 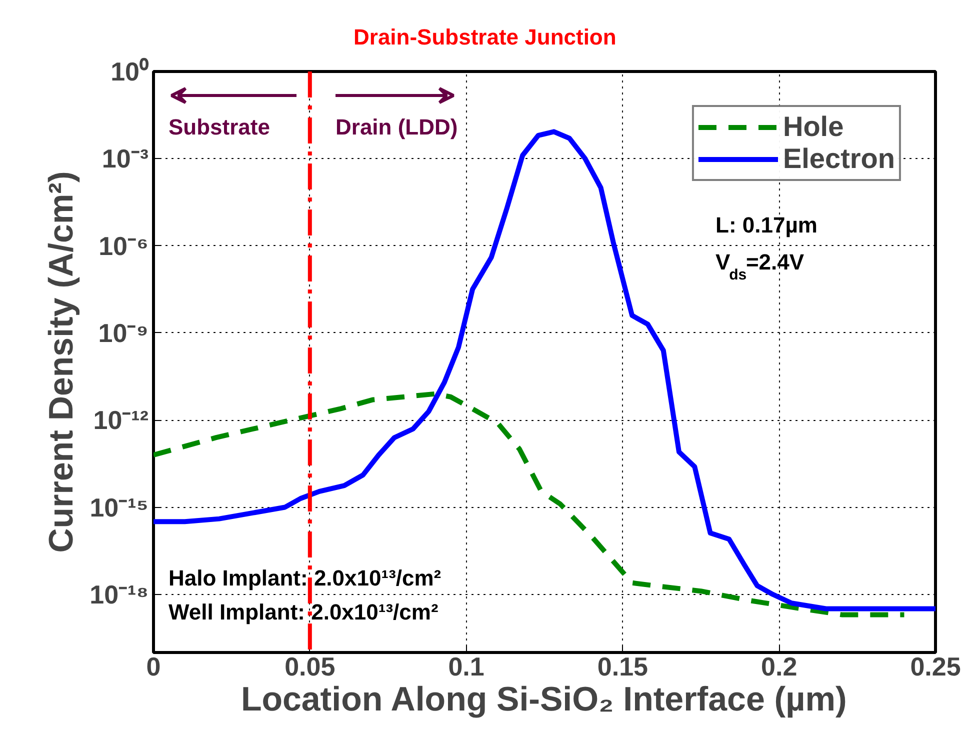 I want to click on legend-label: Hole, so click(x=813, y=127).